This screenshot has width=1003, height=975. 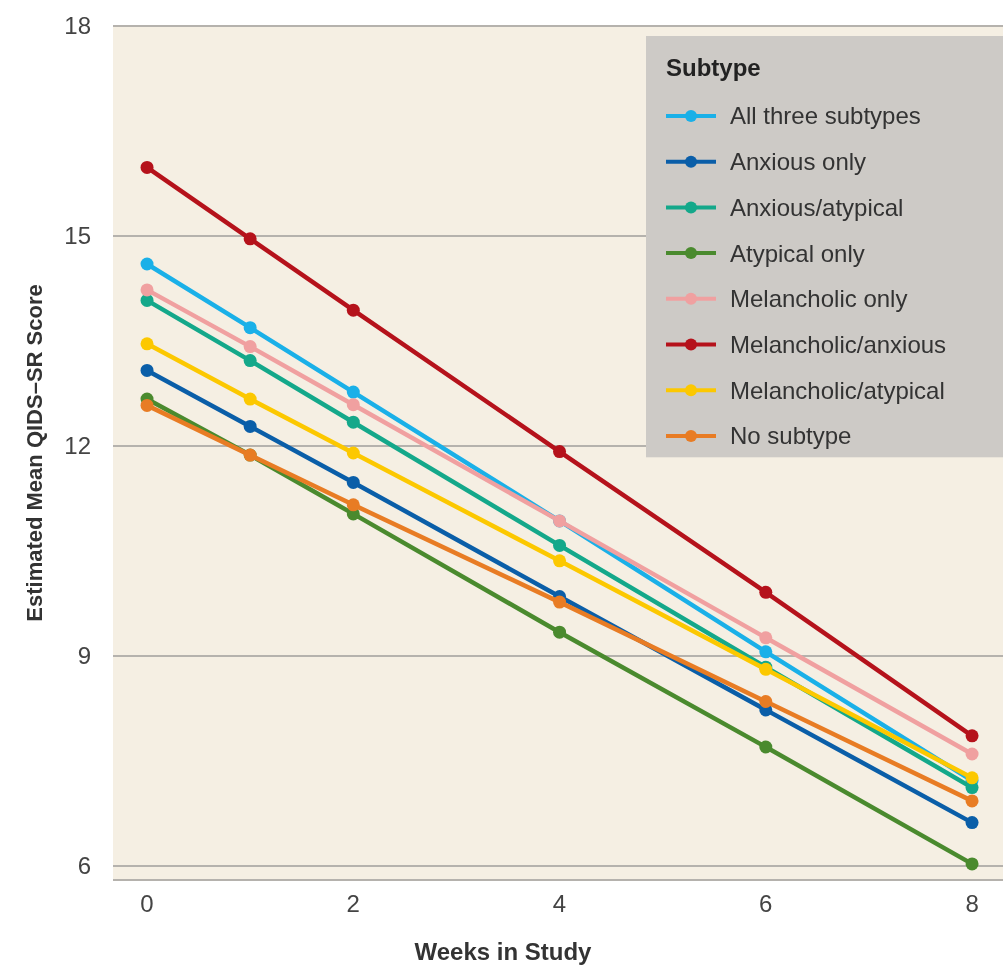 I want to click on x-tick-label: 8, so click(x=972, y=903).